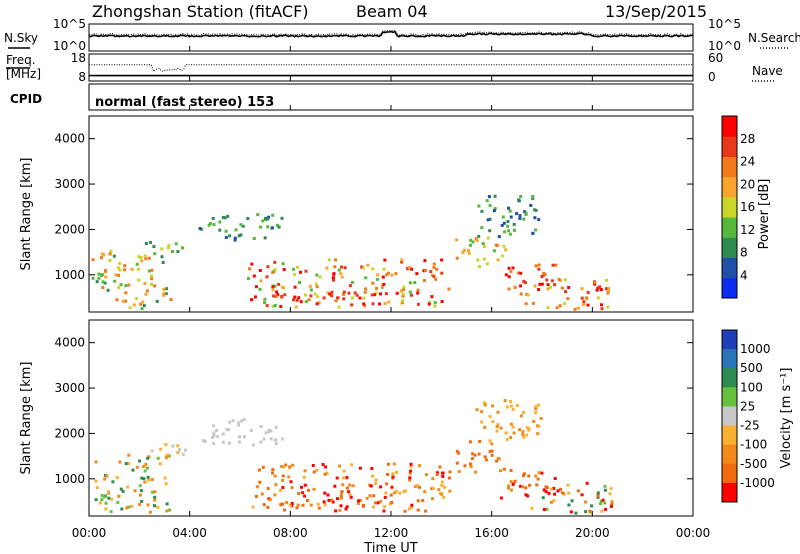 Image resolution: width=800 pixels, height=554 pixels. What do you see at coordinates (786, 418) in the screenshot?
I see `velocity-colorbar-label: Velocity [m s⁻¹]` at bounding box center [786, 418].